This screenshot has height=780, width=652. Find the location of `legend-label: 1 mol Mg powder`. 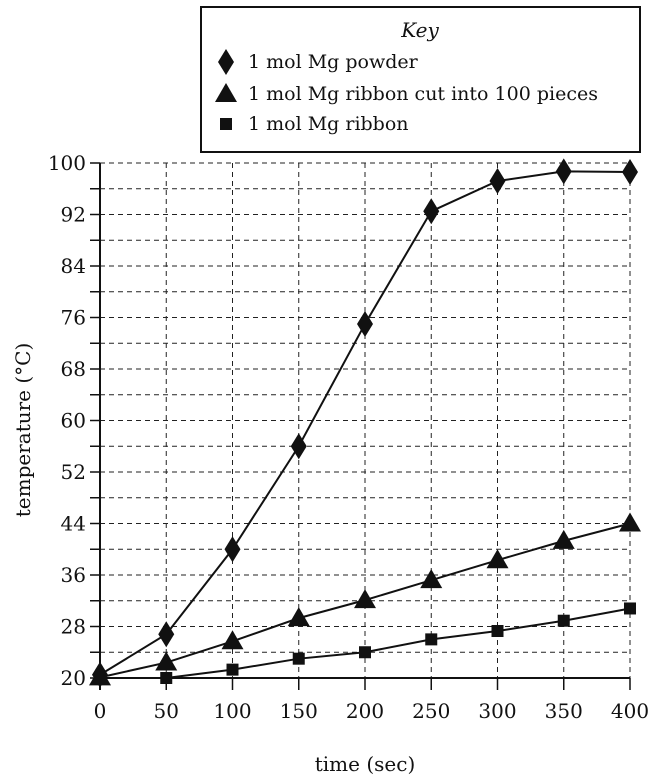

legend-label: 1 mol Mg powder is located at coordinates (333, 62).